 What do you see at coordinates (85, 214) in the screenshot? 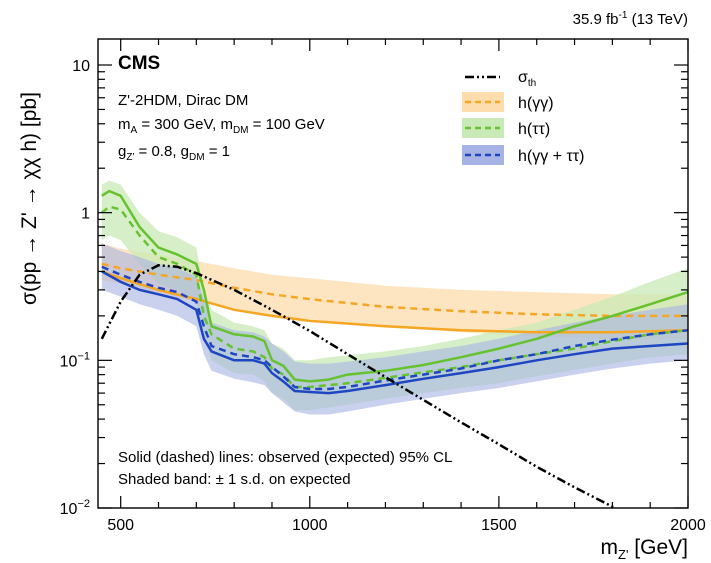
I see `y-tick-label: 1` at bounding box center [85, 214].